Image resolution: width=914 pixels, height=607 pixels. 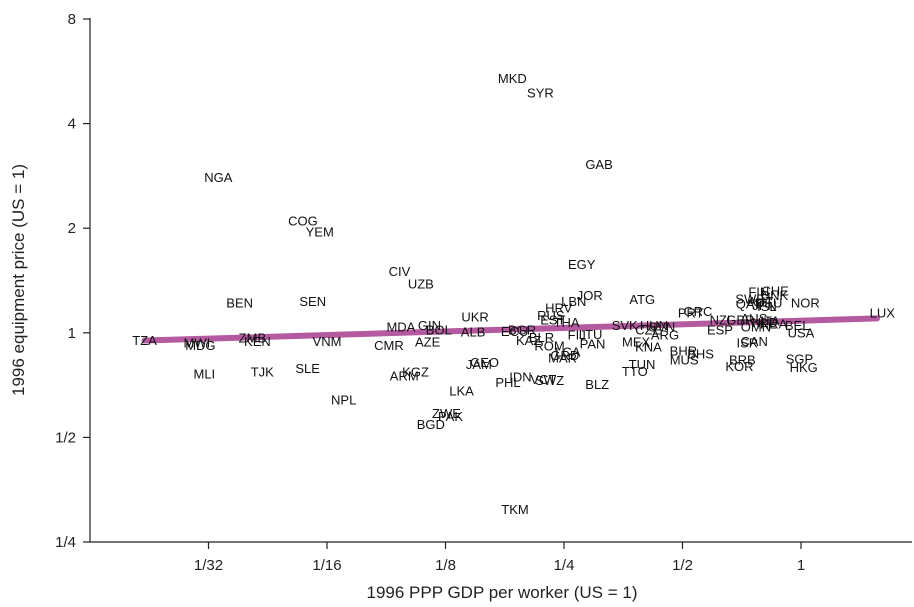 I want to click on point-label-jpn: JPN, so click(x=764, y=305).